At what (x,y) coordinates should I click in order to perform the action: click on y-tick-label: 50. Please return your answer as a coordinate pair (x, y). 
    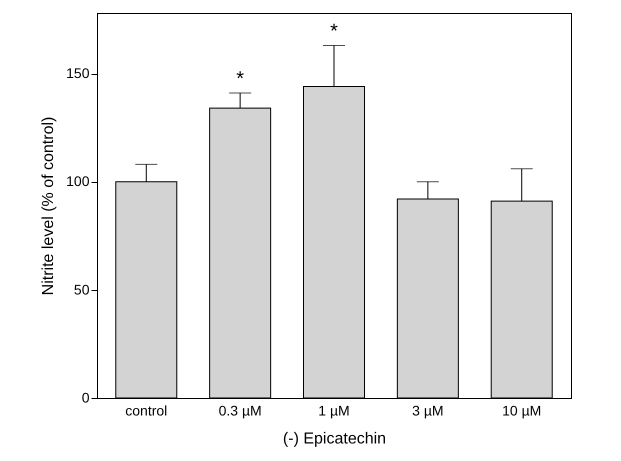
    Looking at the image, I should click on (82, 289).